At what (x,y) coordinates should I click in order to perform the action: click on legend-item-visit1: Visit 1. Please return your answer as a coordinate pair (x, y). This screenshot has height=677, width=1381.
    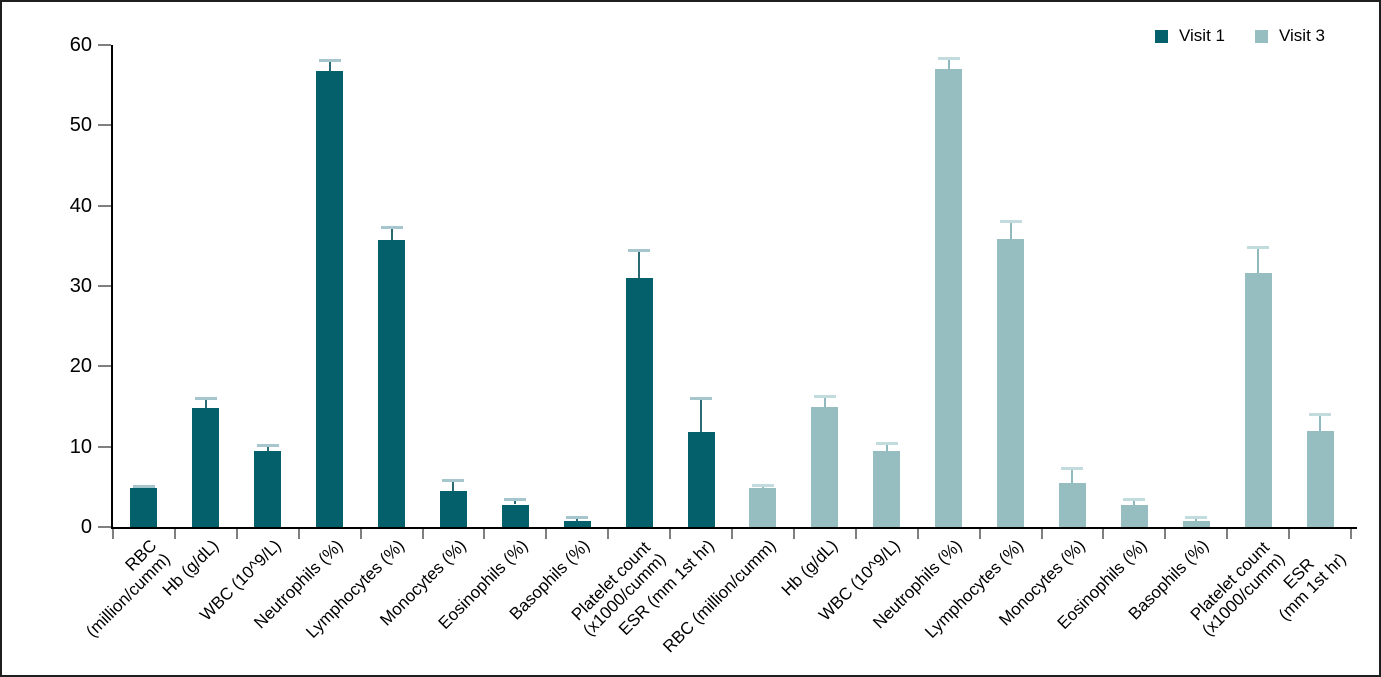
    Looking at the image, I should click on (1190, 36).